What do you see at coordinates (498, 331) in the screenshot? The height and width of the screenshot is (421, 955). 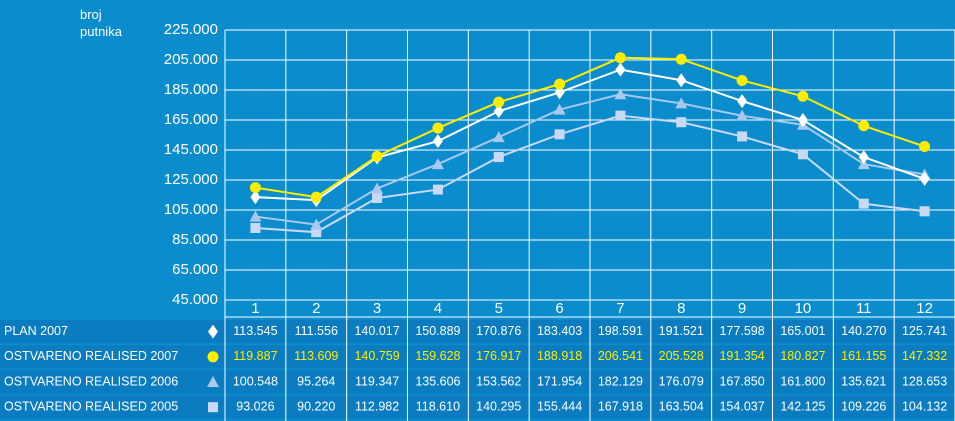 I see `table-value: 170.876` at bounding box center [498, 331].